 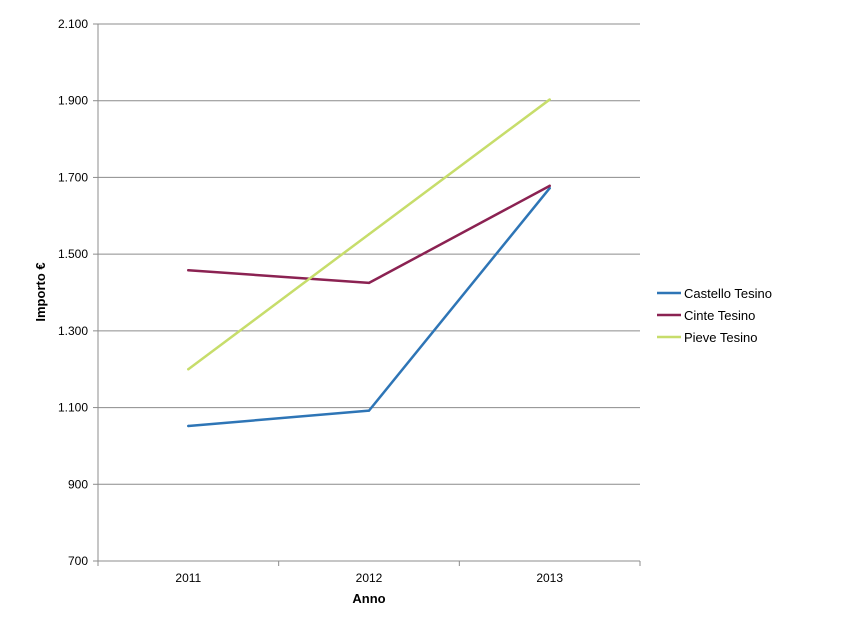 What do you see at coordinates (720, 337) in the screenshot?
I see `legend-label: Pieve Tesino` at bounding box center [720, 337].